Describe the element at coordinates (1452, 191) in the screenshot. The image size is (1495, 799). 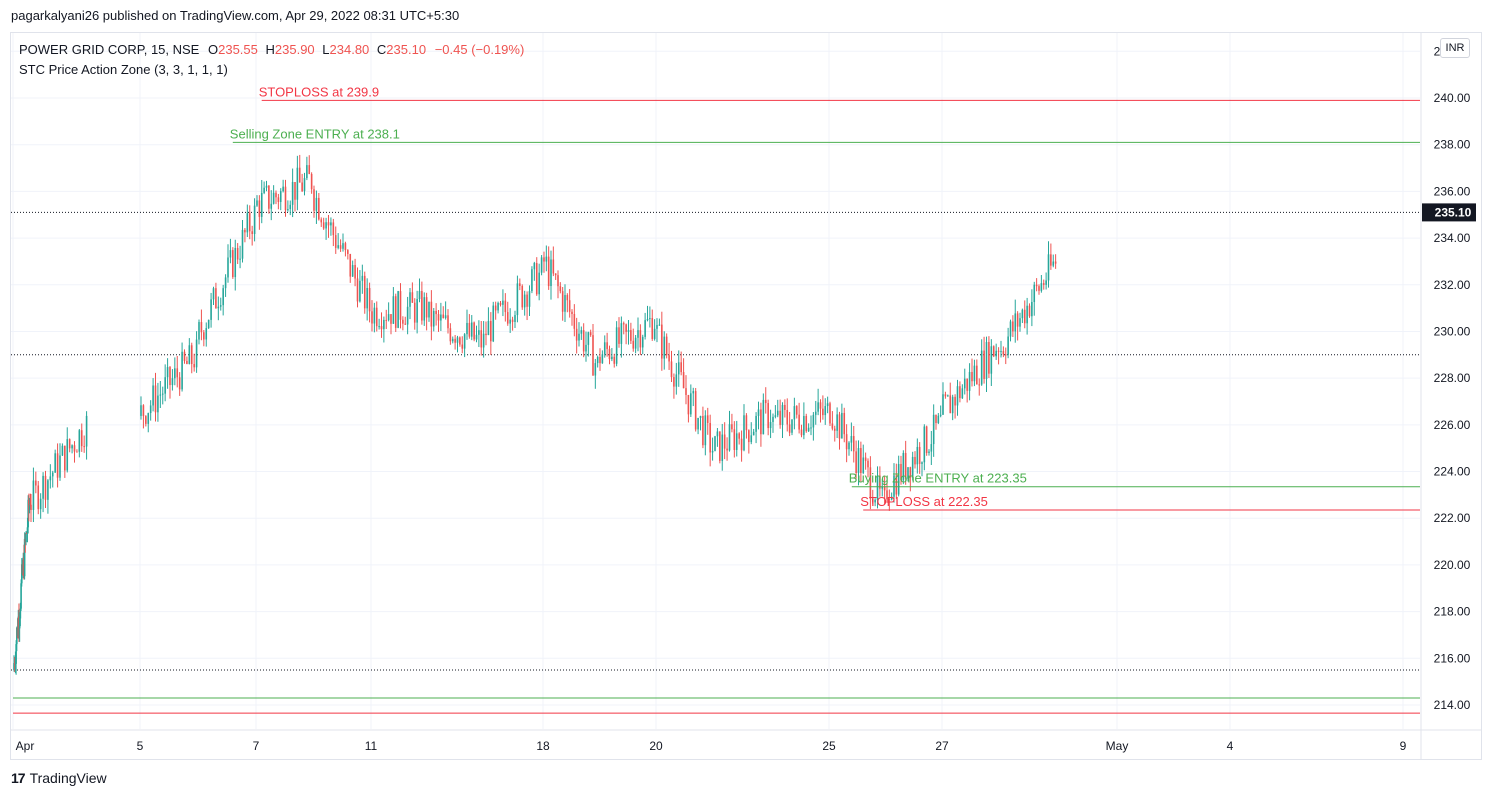
I see `y-tick-label: 236.00` at that location.